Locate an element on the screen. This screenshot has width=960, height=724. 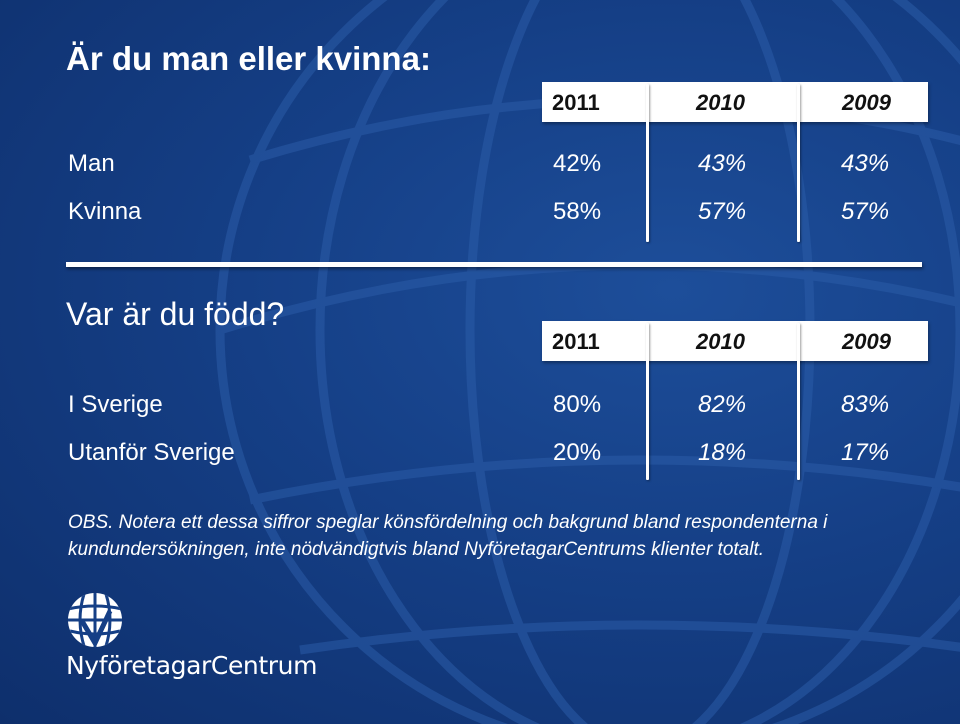
section2-title: Var är du född? is located at coordinates (175, 314).